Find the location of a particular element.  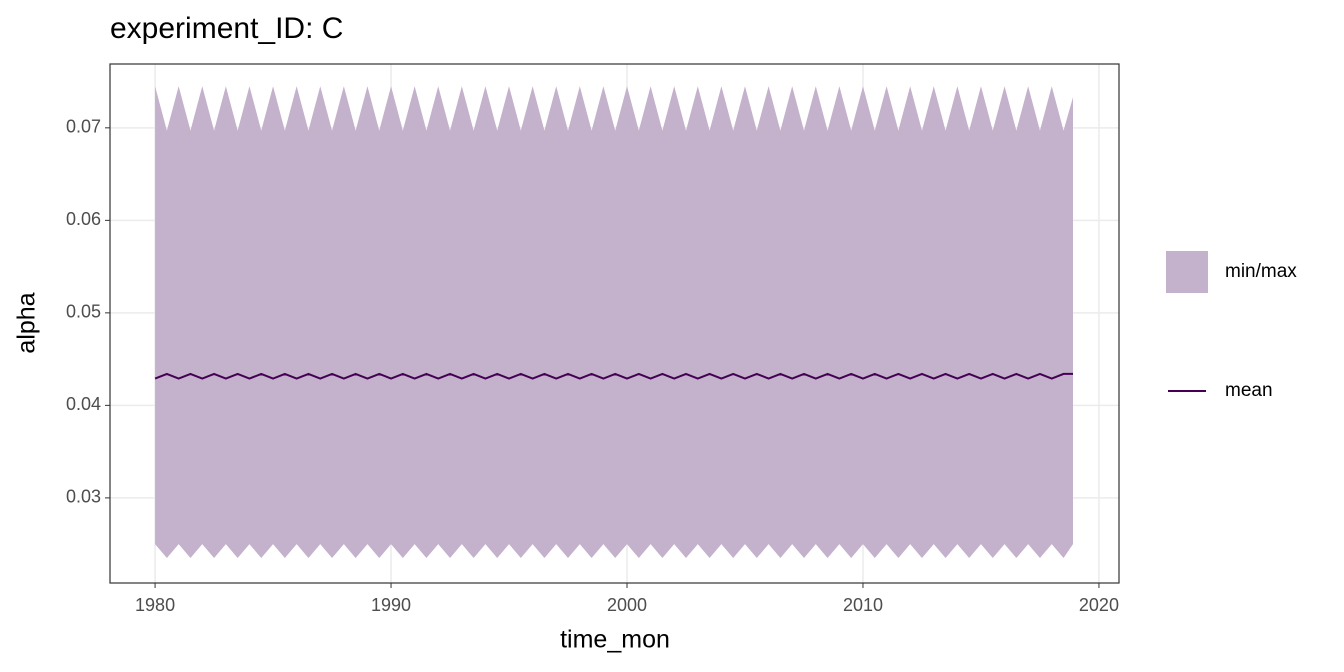

mean-line is located at coordinates (613, 376).